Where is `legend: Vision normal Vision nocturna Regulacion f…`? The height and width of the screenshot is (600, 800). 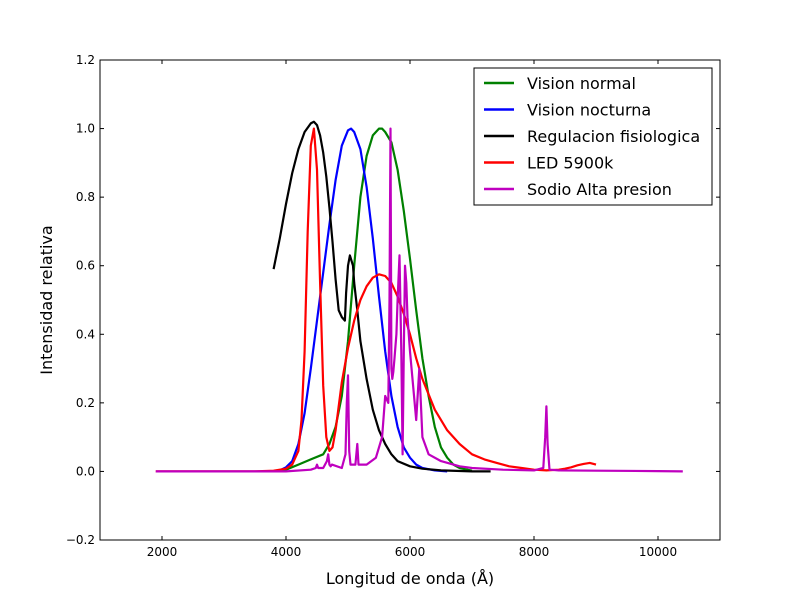 legend: Vision normal Vision nocturna Regulacion f… is located at coordinates (593, 136).